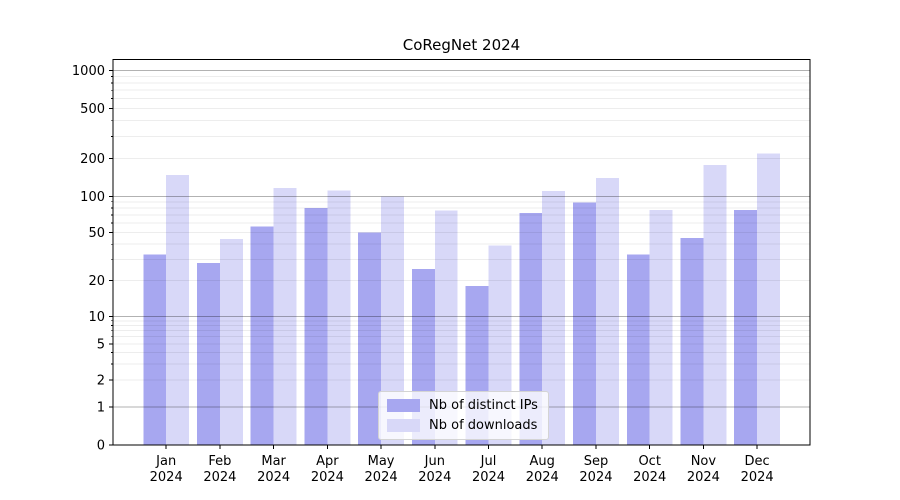  Describe the element at coordinates (101, 408) in the screenshot. I see `y-tick-label-1: 1` at that location.